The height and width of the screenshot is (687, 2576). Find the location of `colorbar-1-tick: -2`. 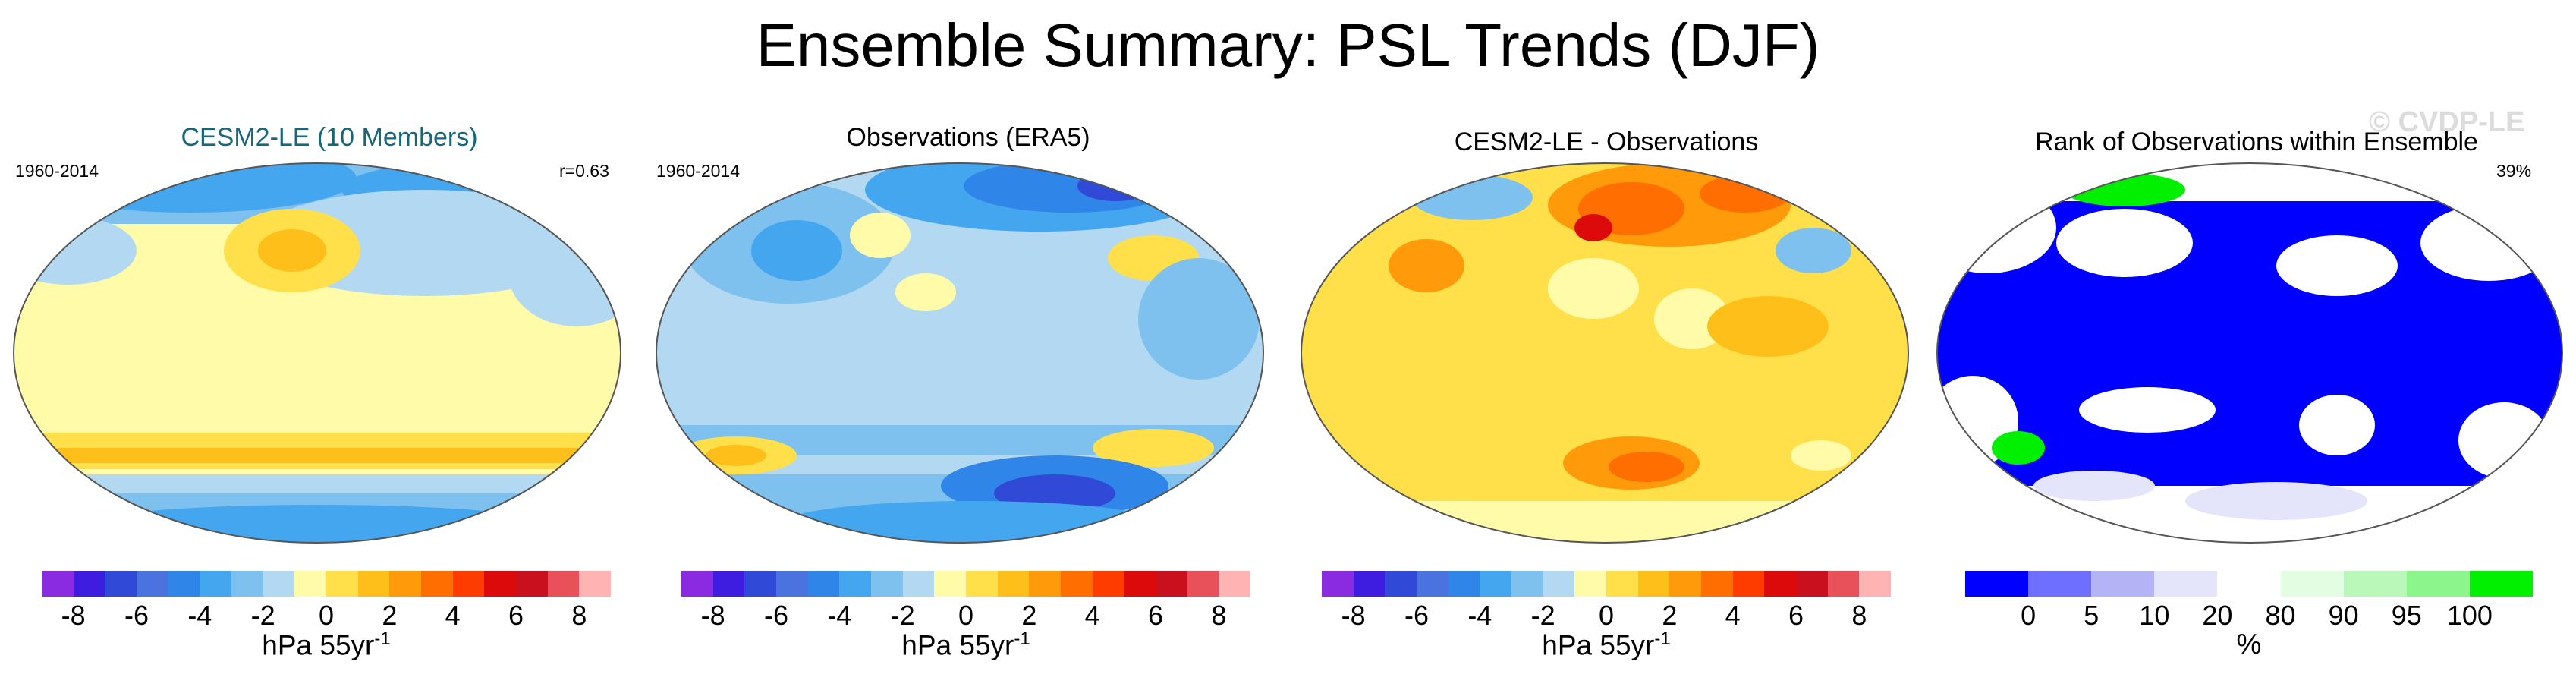

colorbar-1-tick: -2 is located at coordinates (262, 615).